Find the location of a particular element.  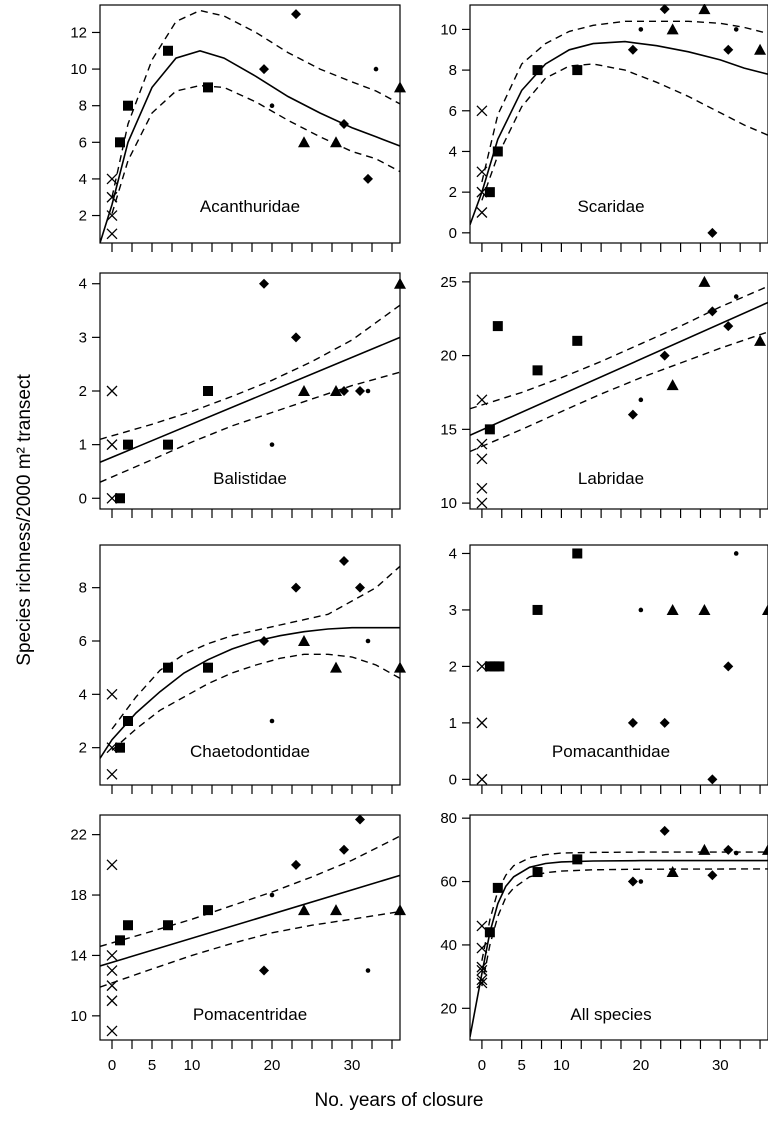

y-tick-label: 6 is located at coordinates (83, 142).